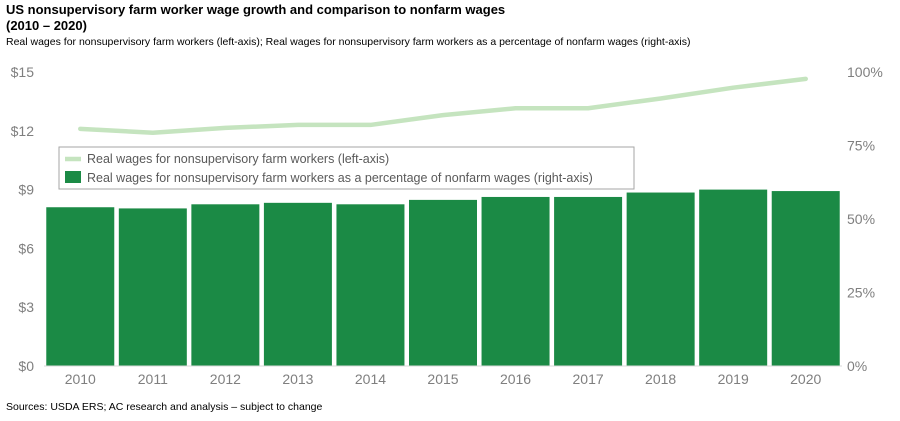  I want to click on right-axis-tick-label: 0%, so click(857, 366).